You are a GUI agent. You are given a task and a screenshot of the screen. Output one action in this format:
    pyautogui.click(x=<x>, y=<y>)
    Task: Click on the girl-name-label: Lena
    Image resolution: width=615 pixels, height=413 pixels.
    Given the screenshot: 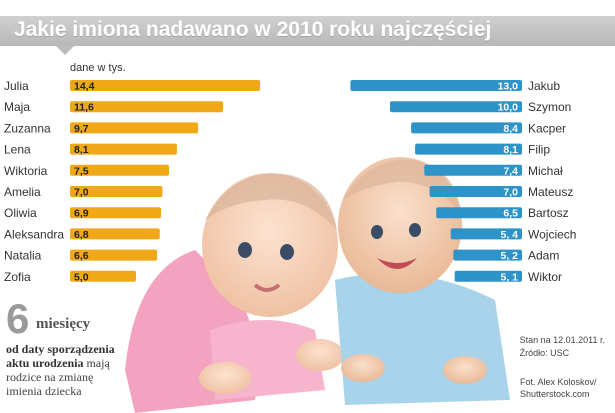 What is the action you would take?
    pyautogui.click(x=17, y=150)
    